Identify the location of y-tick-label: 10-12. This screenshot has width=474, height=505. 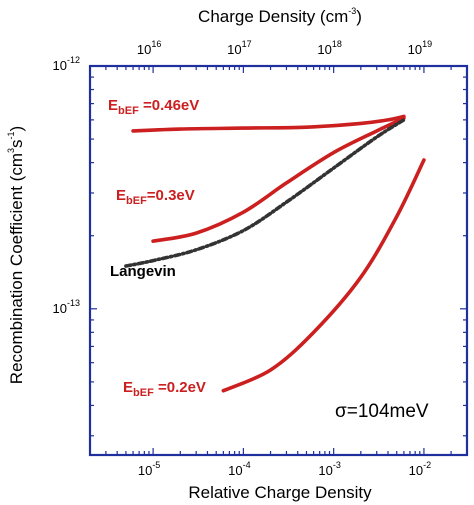
(66, 64).